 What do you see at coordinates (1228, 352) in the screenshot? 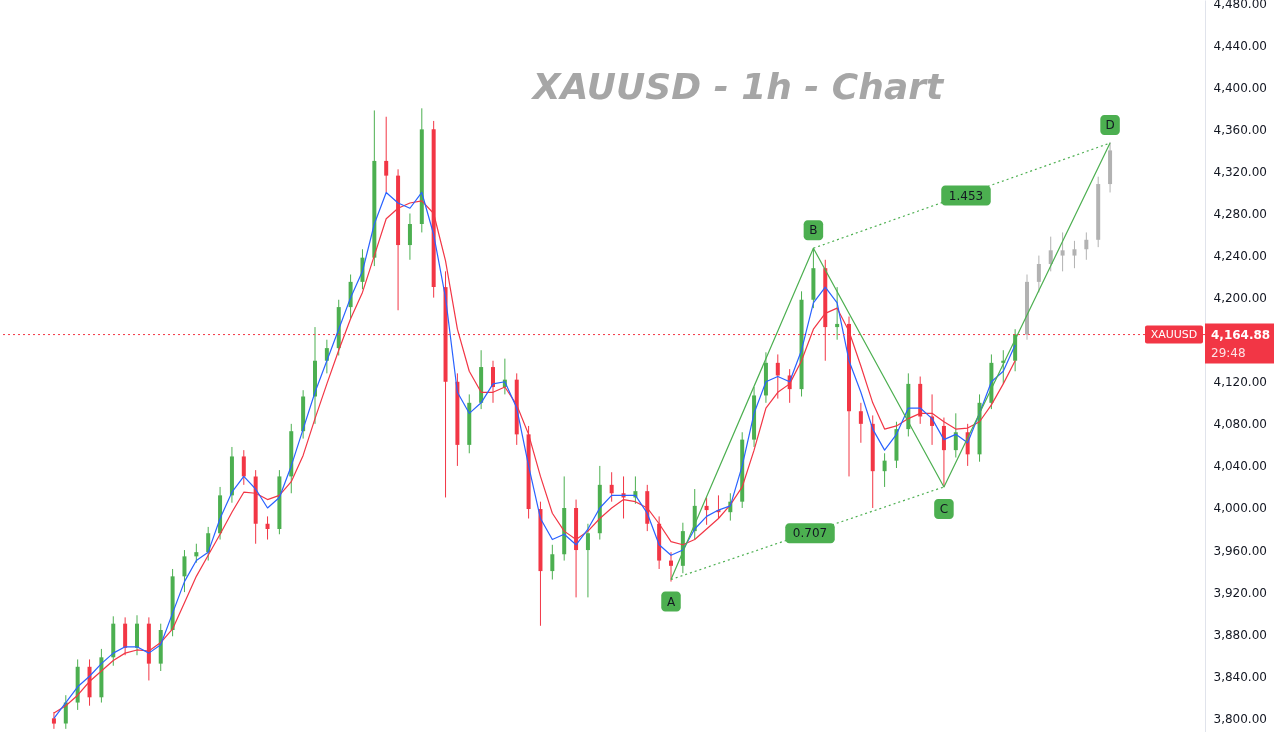
I see `text: 29:48` at bounding box center [1228, 352].